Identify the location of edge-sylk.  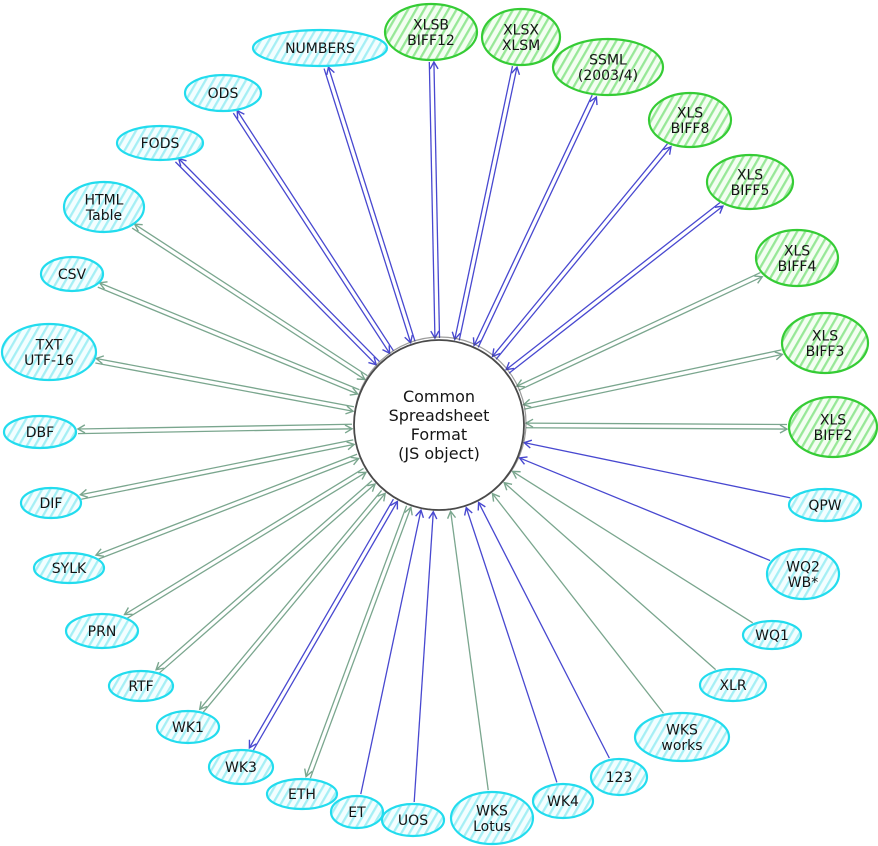
(227, 506).